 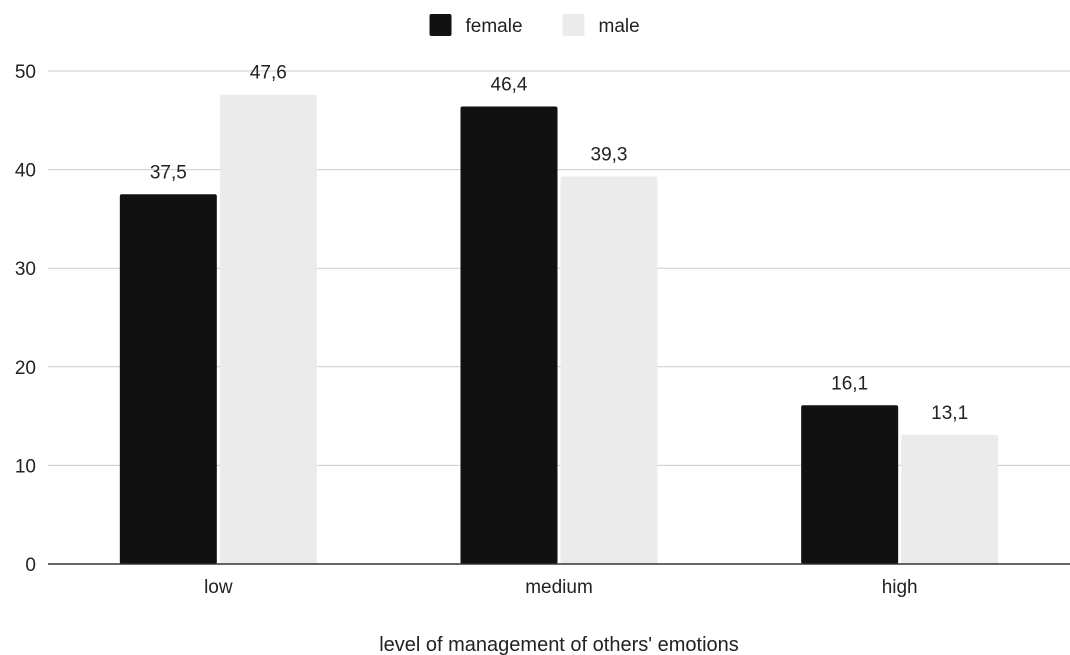 I want to click on x-tick-label-high: high, so click(x=900, y=587).